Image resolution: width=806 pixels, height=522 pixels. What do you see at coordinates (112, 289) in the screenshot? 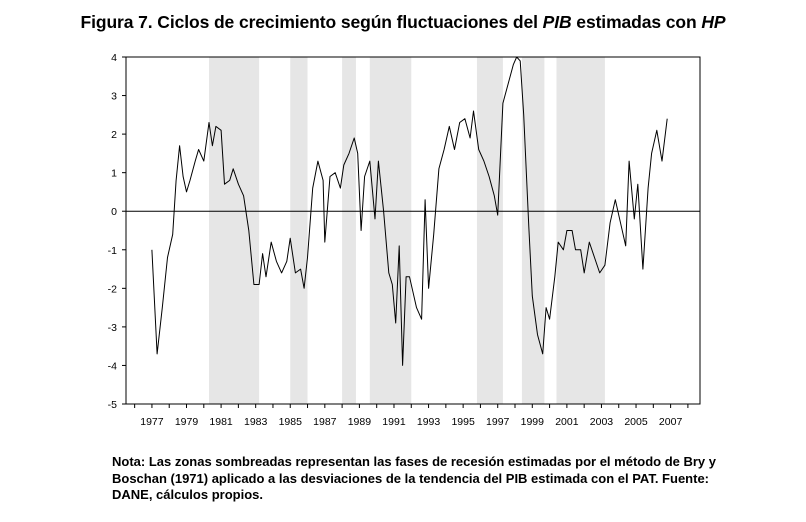
I see `y-tick-label: -2` at bounding box center [112, 289].